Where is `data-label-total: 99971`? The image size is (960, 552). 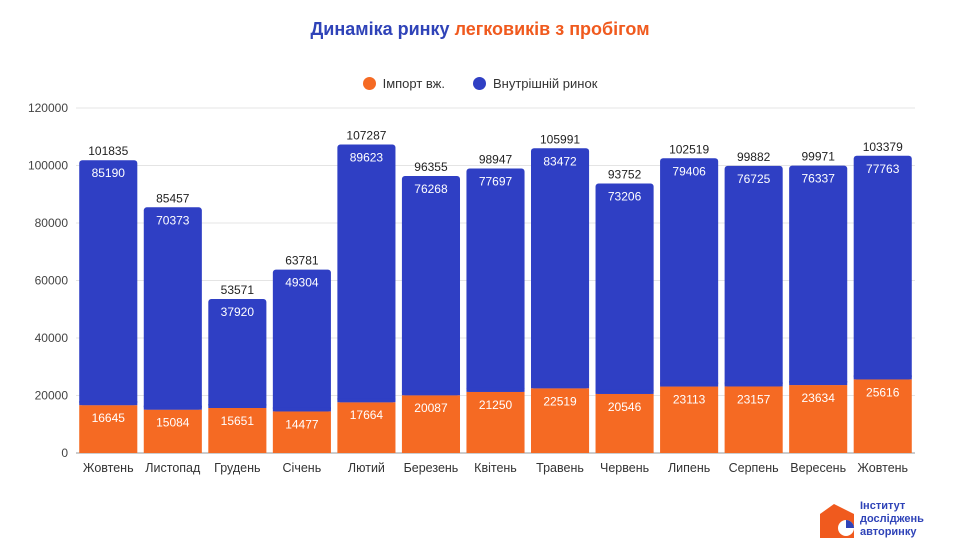 data-label-total: 99971 is located at coordinates (819, 157).